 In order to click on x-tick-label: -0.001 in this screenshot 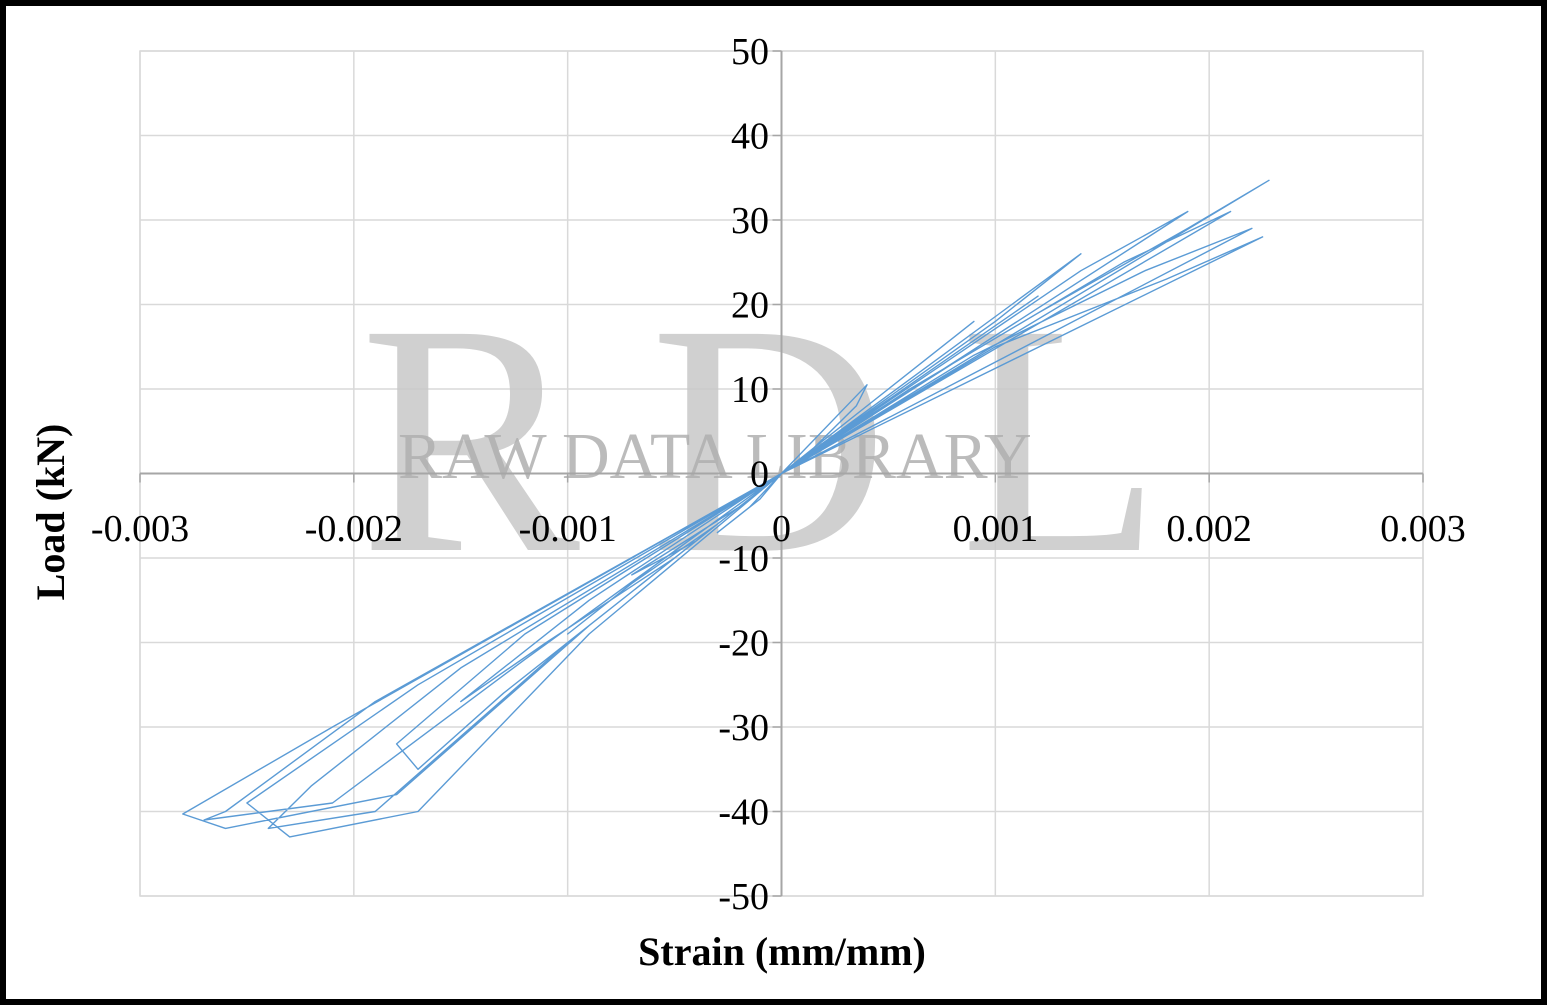, I will do `click(568, 529)`.